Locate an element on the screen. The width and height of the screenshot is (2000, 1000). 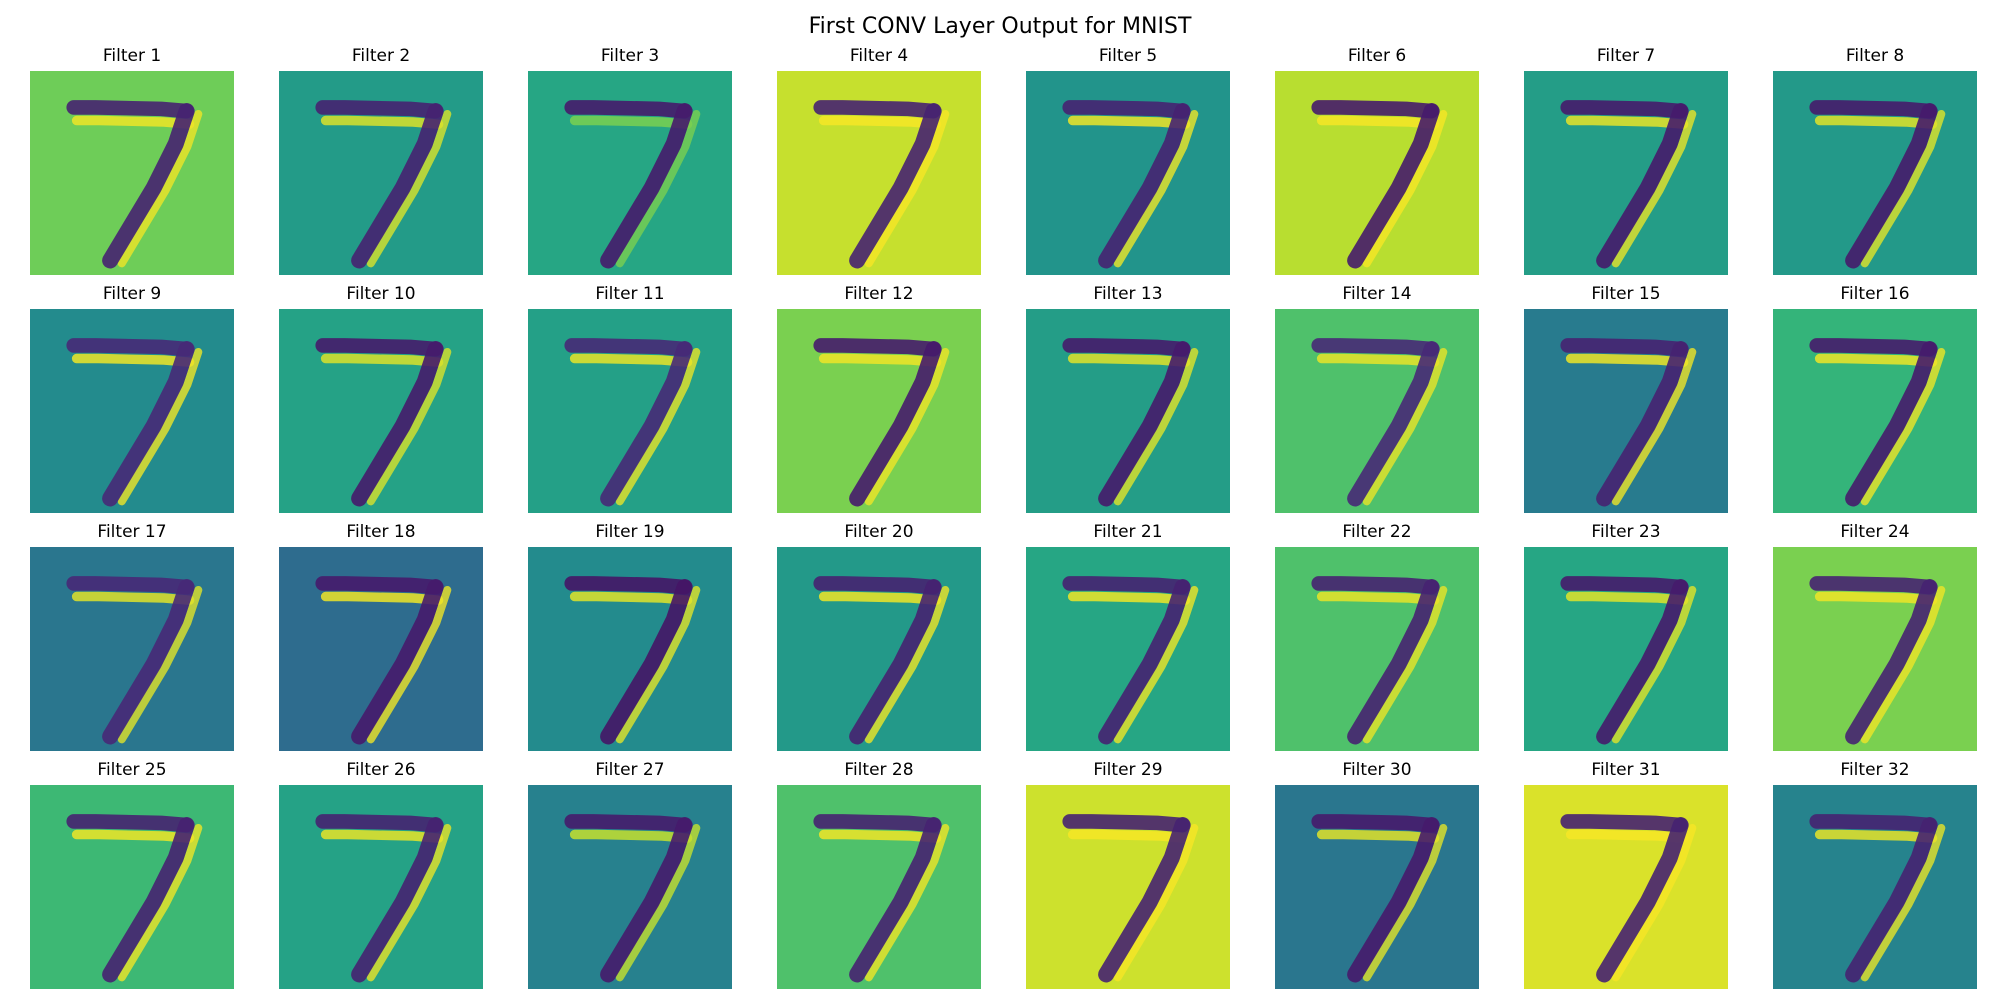
filter-title: Filter 22 is located at coordinates (1377, 532).